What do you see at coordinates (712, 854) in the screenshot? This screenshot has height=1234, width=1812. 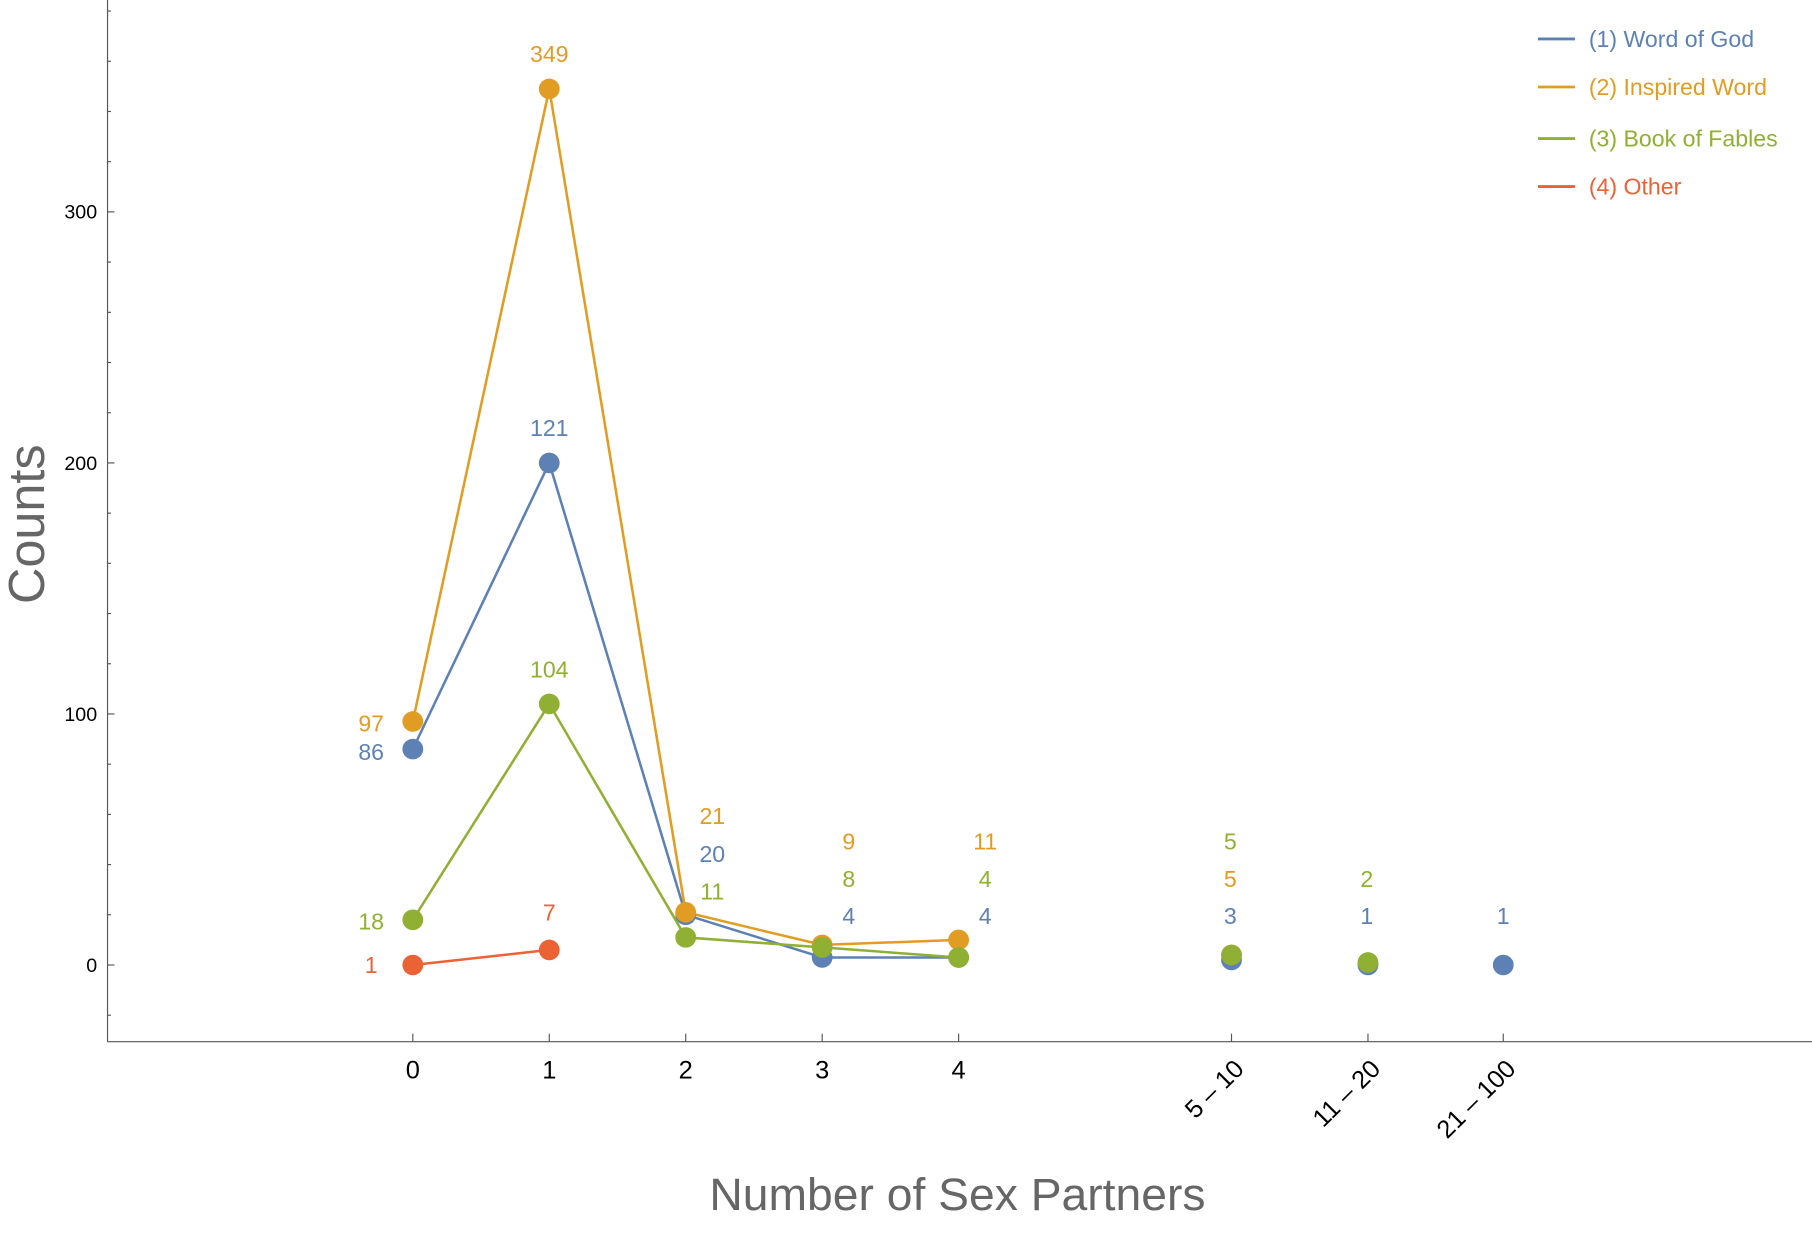 I see `data-label: 20` at bounding box center [712, 854].